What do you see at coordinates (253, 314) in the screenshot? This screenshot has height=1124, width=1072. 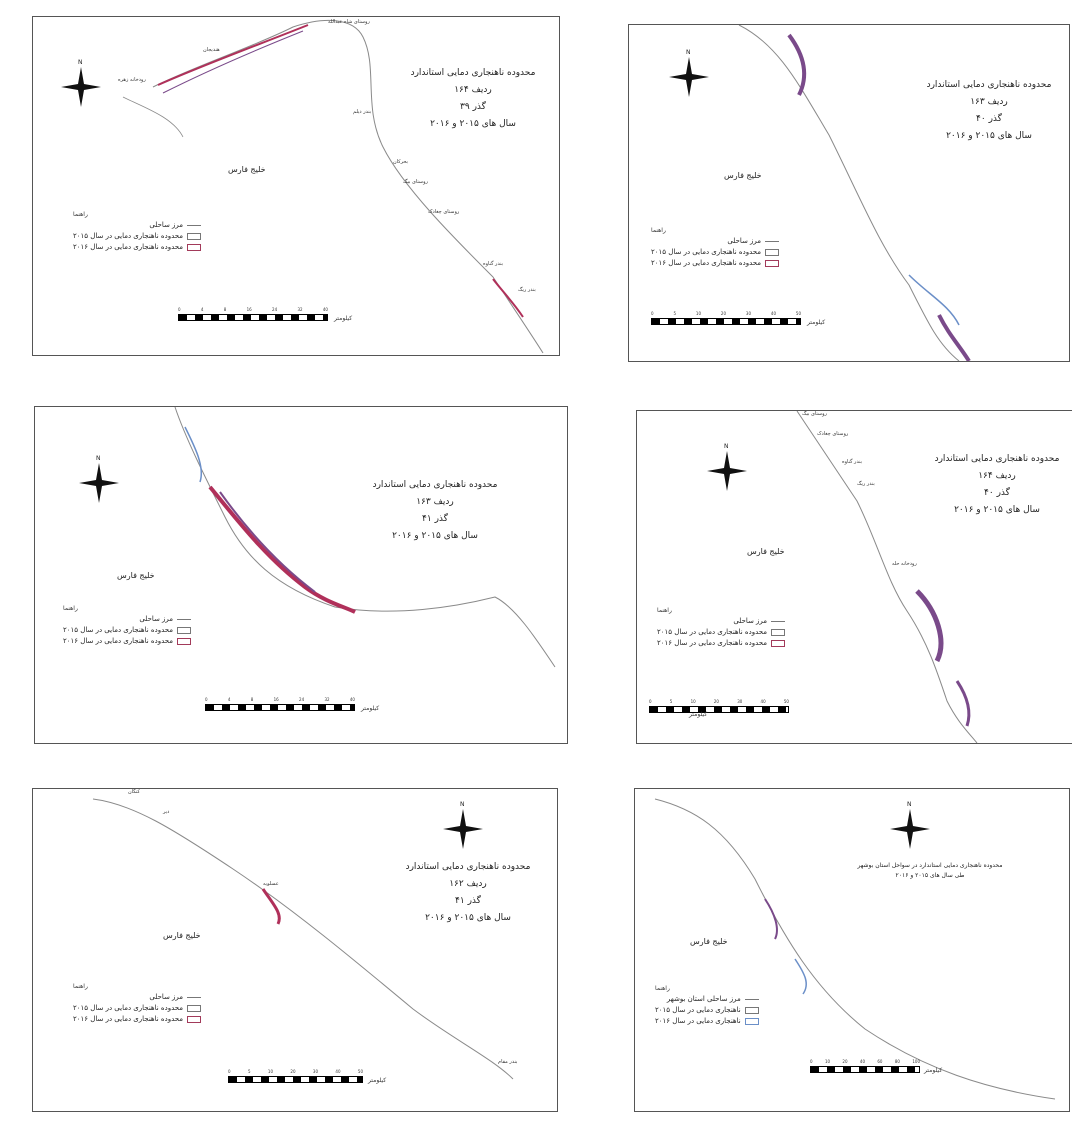 I see `scale-bar: 0 4 8 16 24 32 40 کیلومتر` at bounding box center [253, 314].